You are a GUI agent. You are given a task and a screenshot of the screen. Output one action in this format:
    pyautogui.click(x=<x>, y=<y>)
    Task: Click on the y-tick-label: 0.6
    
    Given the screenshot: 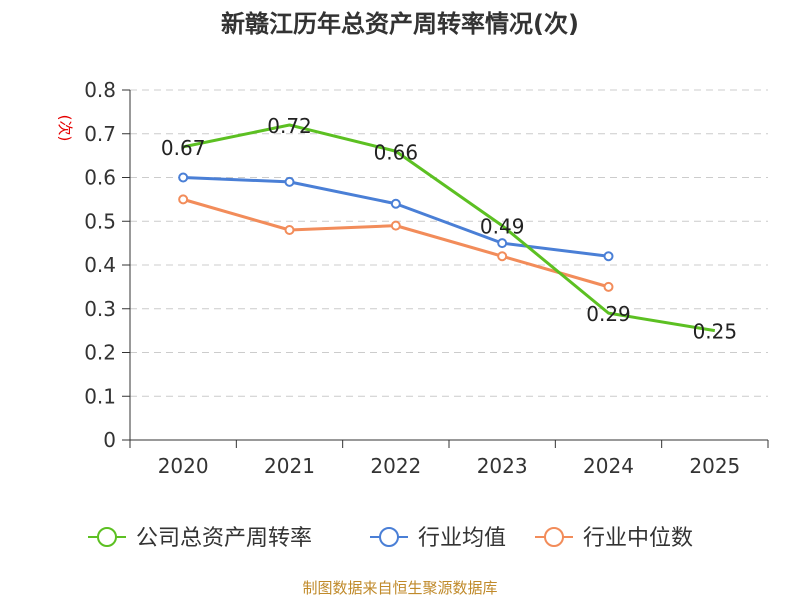 What is the action you would take?
    pyautogui.click(x=100, y=178)
    